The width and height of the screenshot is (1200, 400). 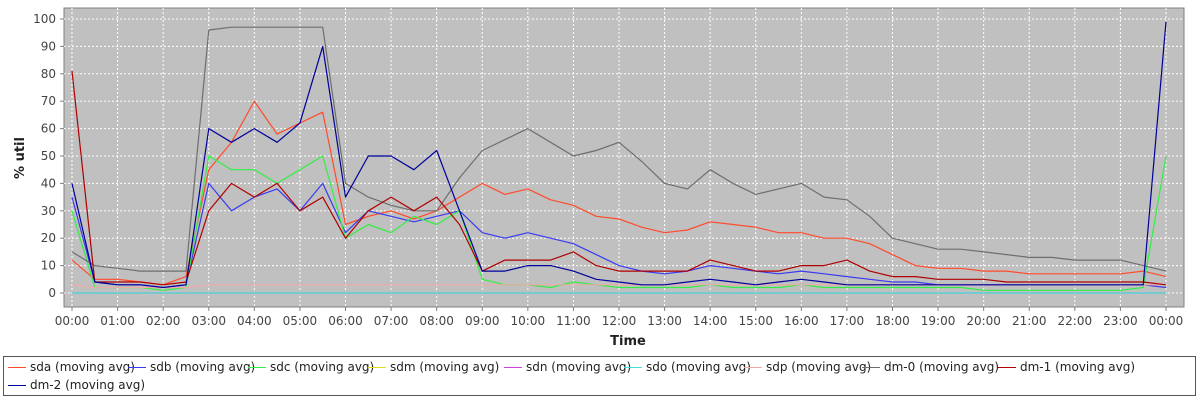 I want to click on x-tick-label: 05:00, so click(x=300, y=321).